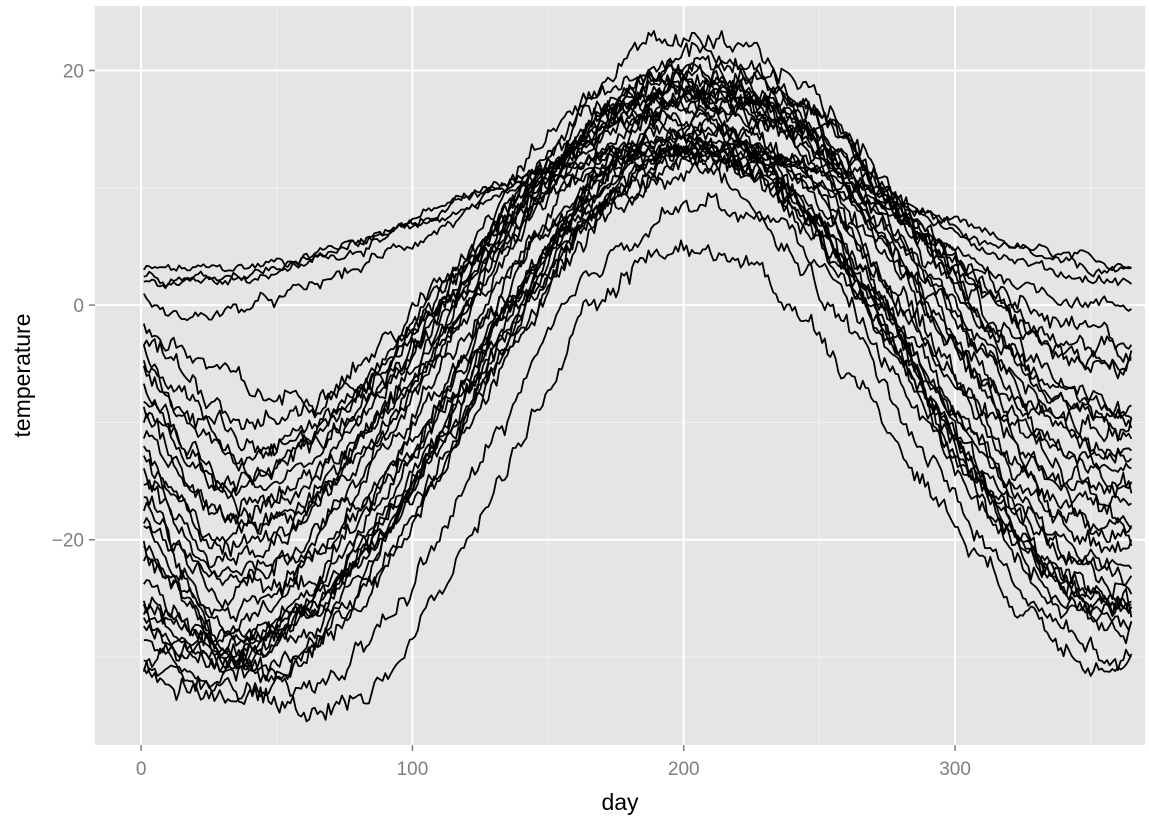 This screenshot has height=816, width=1149. What do you see at coordinates (22, 375) in the screenshot?
I see `y-axis-title: temperature` at bounding box center [22, 375].